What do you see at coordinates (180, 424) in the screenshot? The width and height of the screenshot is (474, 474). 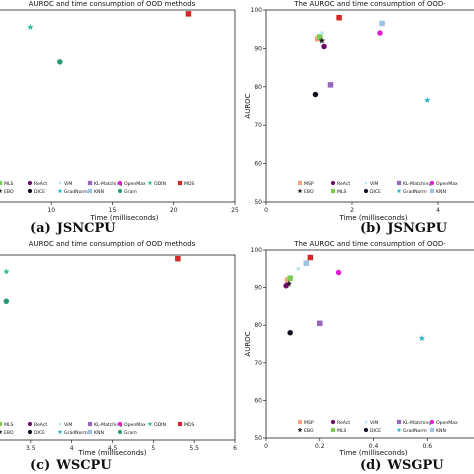 I see `legend-marker-mds` at bounding box center [180, 424].